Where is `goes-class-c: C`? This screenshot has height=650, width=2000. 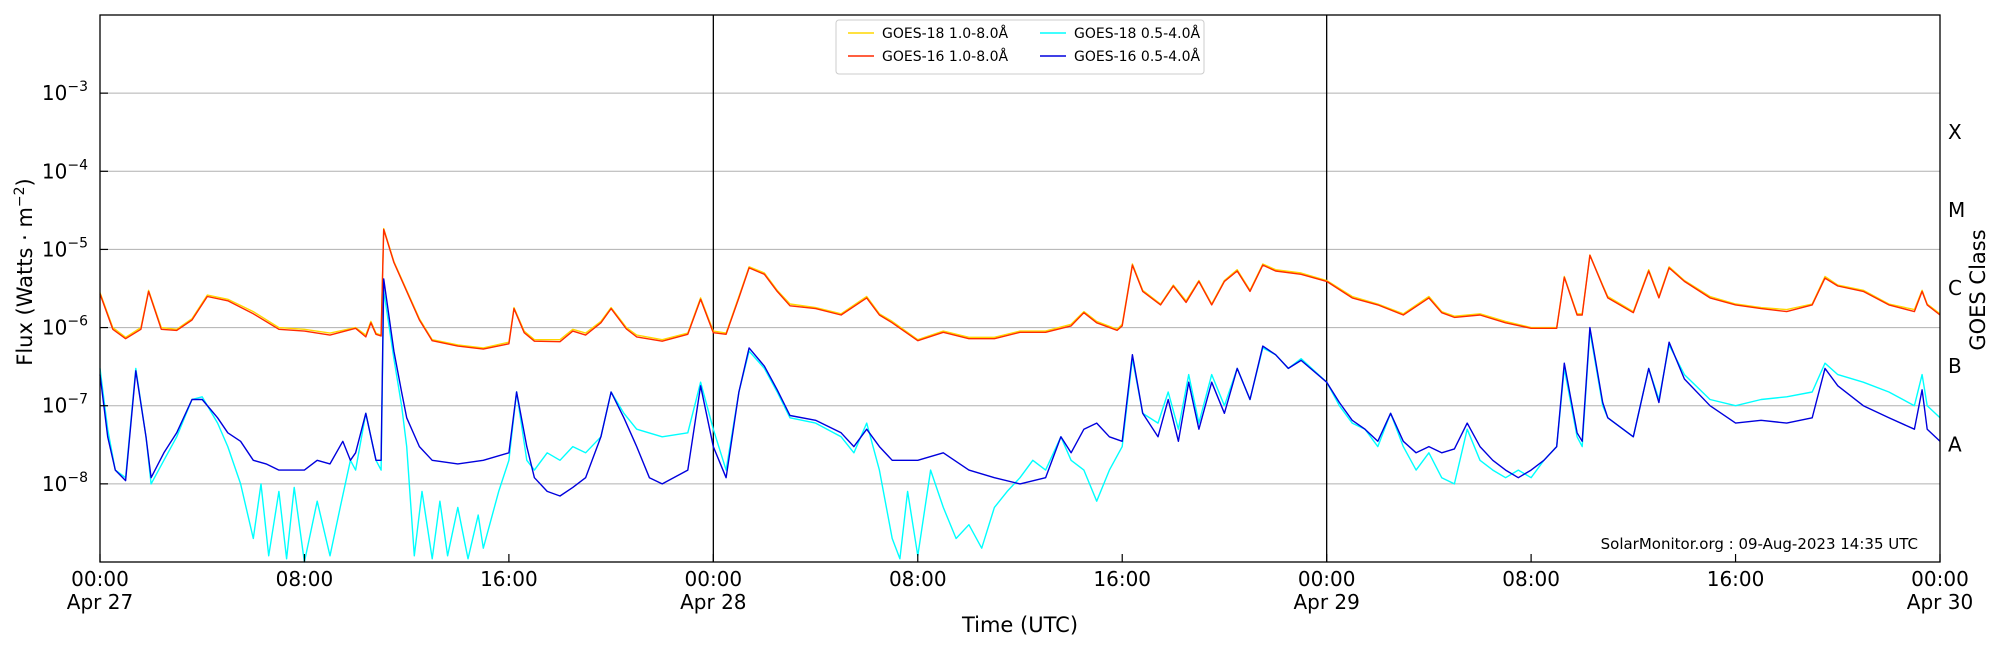 goes-class-c: C is located at coordinates (1955, 288).